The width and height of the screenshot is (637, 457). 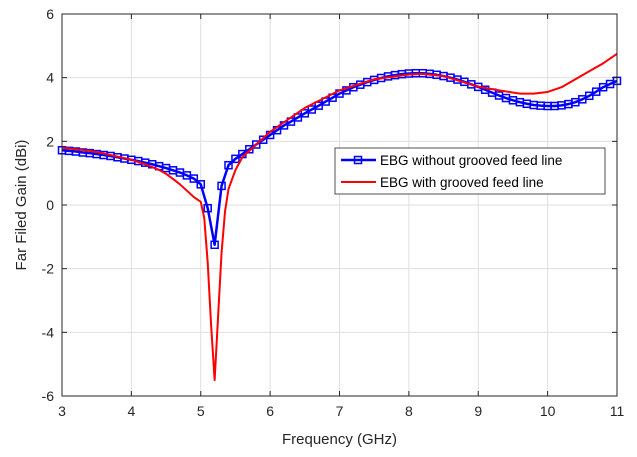 I want to click on y-tick-label: -2, so click(x=48, y=269).